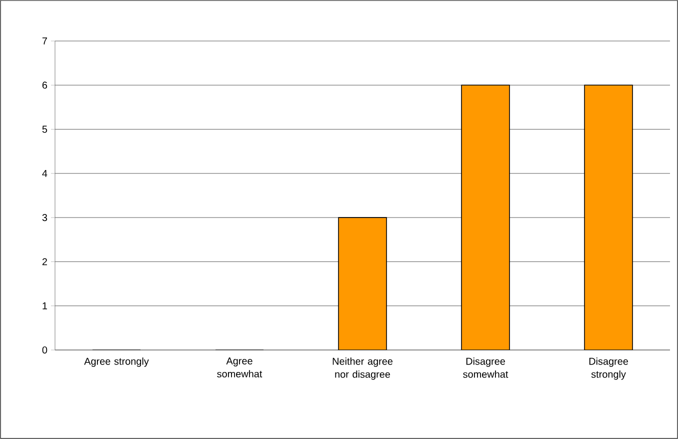 Image resolution: width=678 pixels, height=439 pixels. Describe the element at coordinates (44, 262) in the screenshot. I see `y-tick-label: 2` at that location.